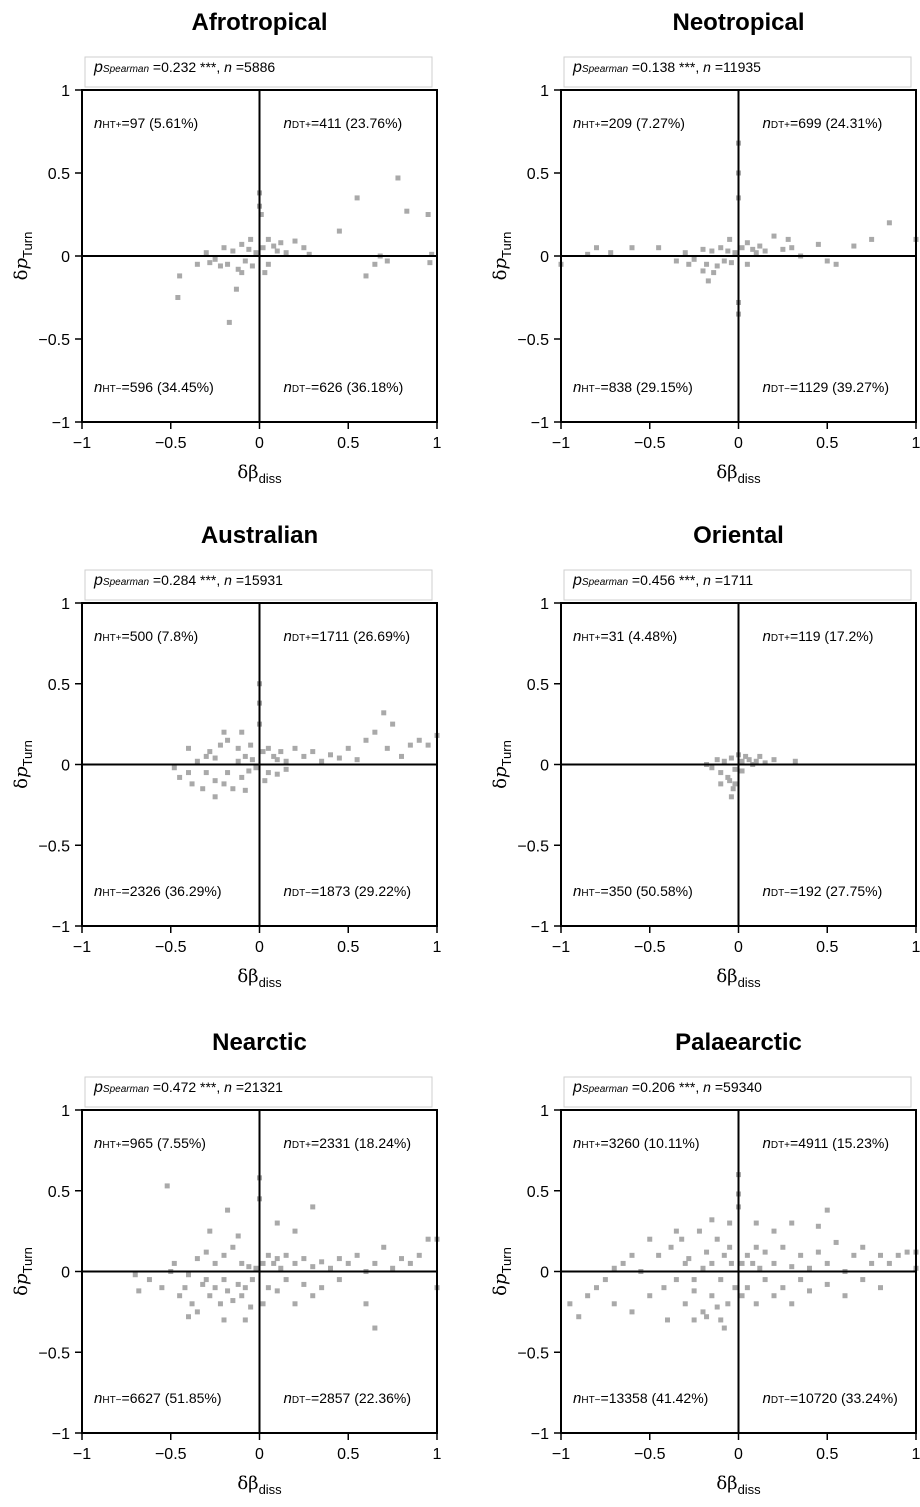 Image resolution: width=920 pixels, height=1507 pixels. I want to click on panel-title: Palaearctic, so click(738, 1042).